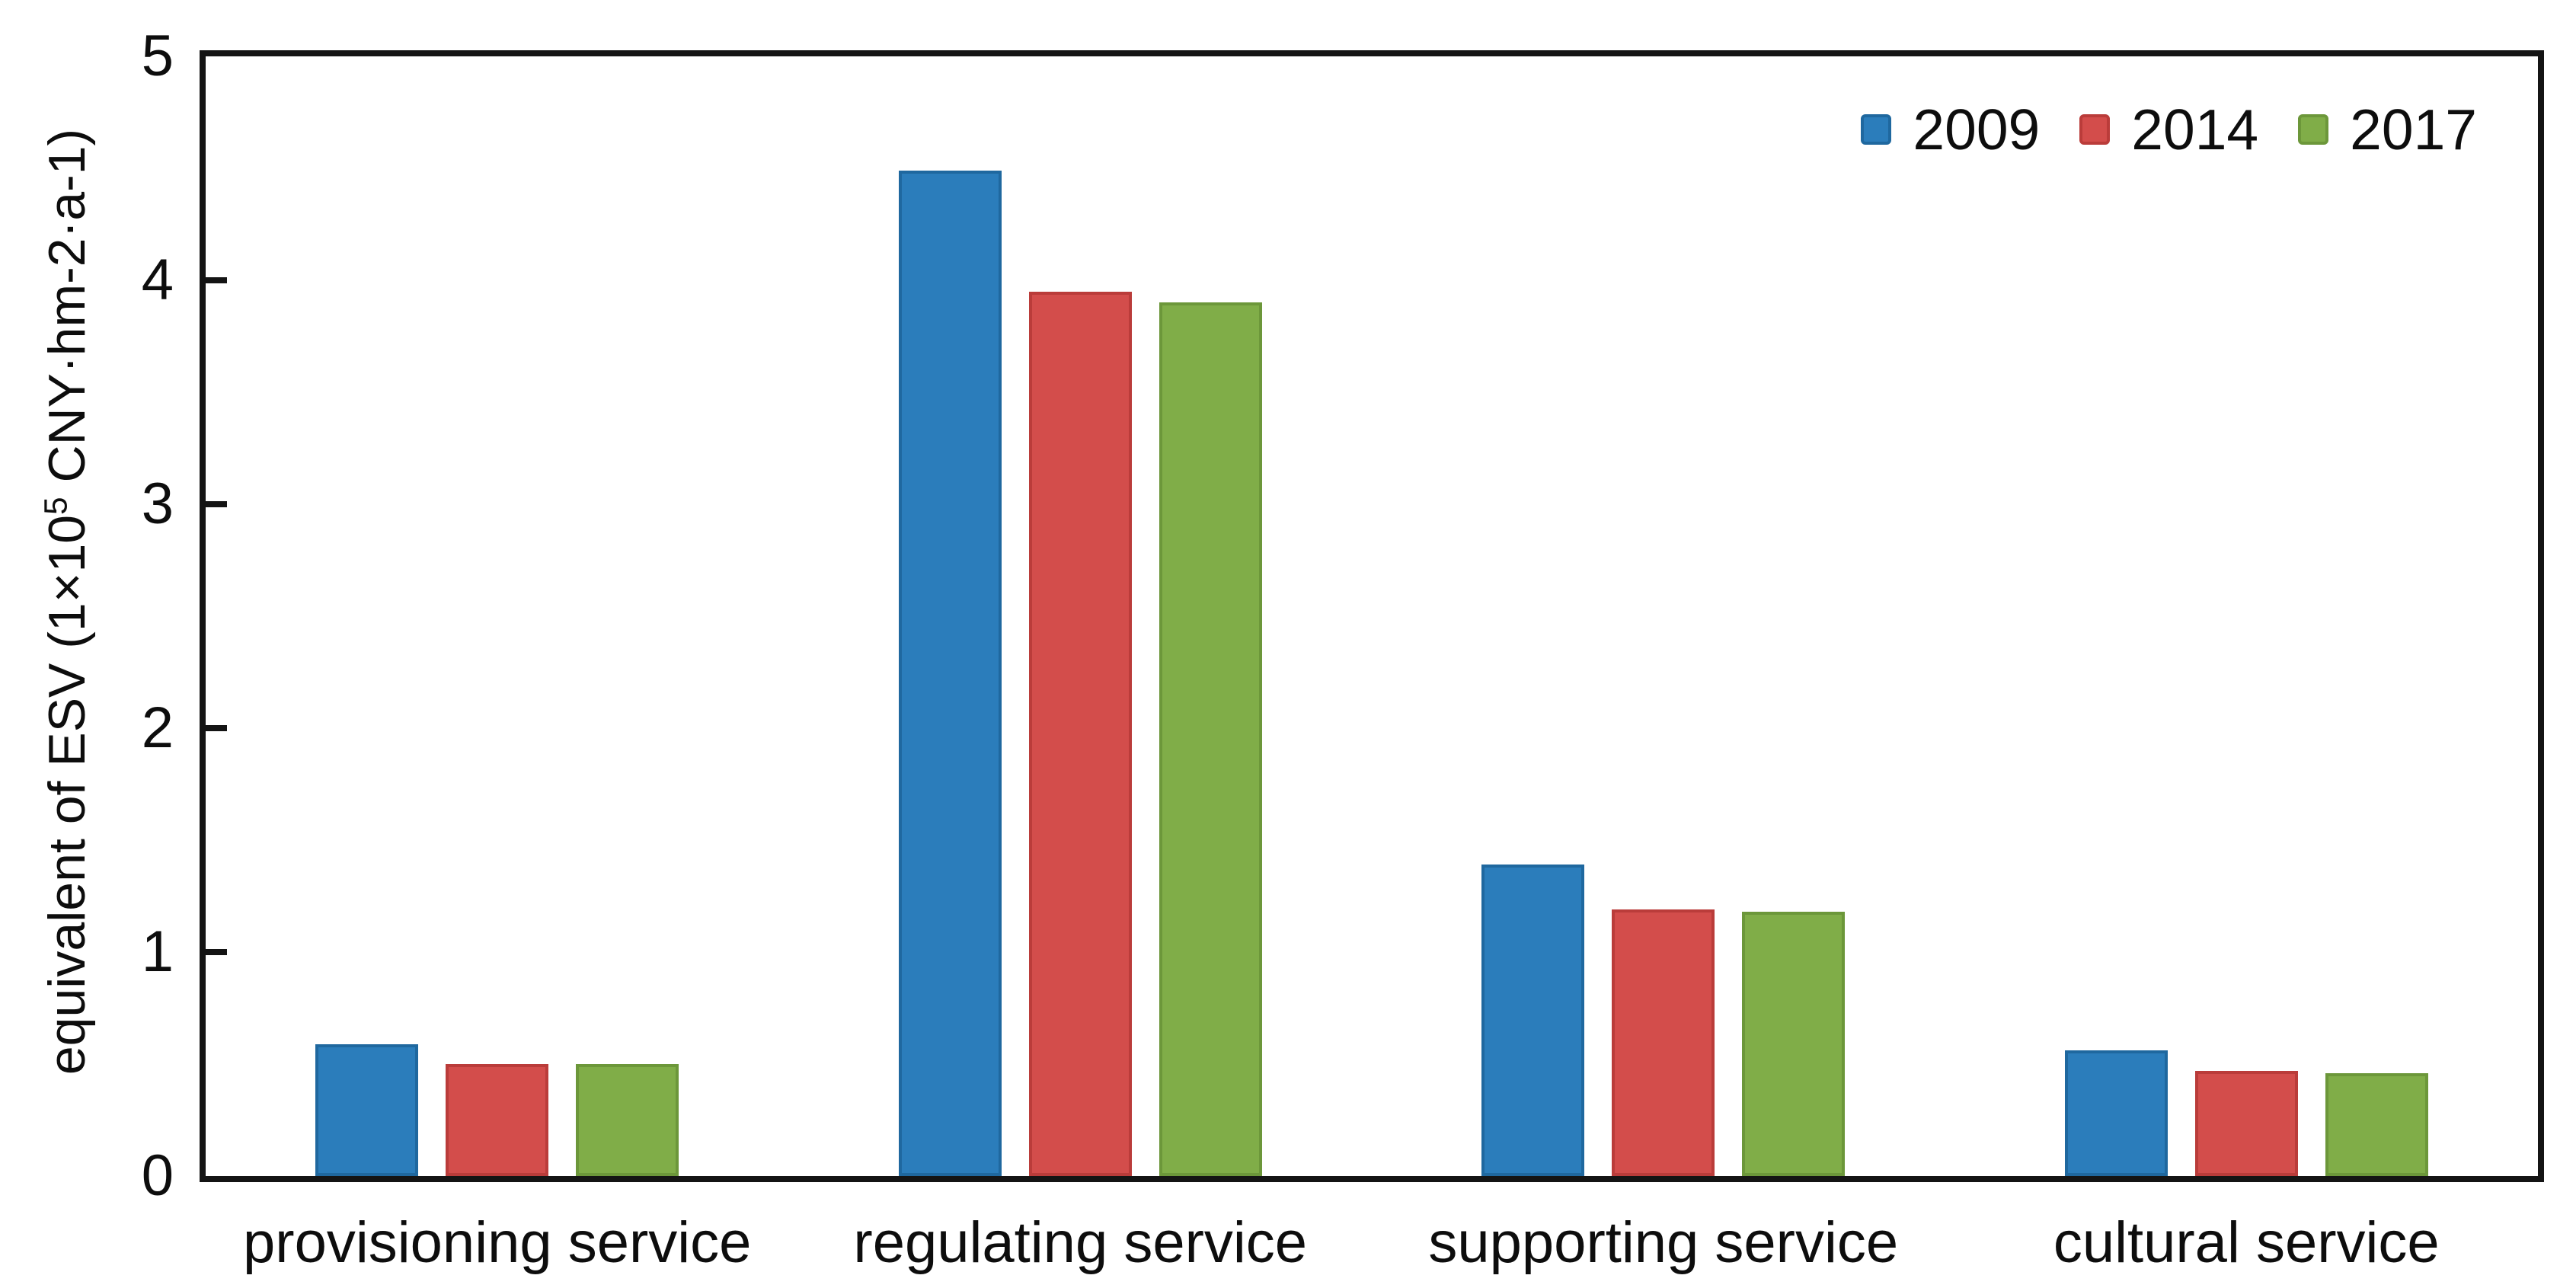  Describe the element at coordinates (1080, 1243) in the screenshot. I see `x-category-label-regulating: regulating service` at that location.